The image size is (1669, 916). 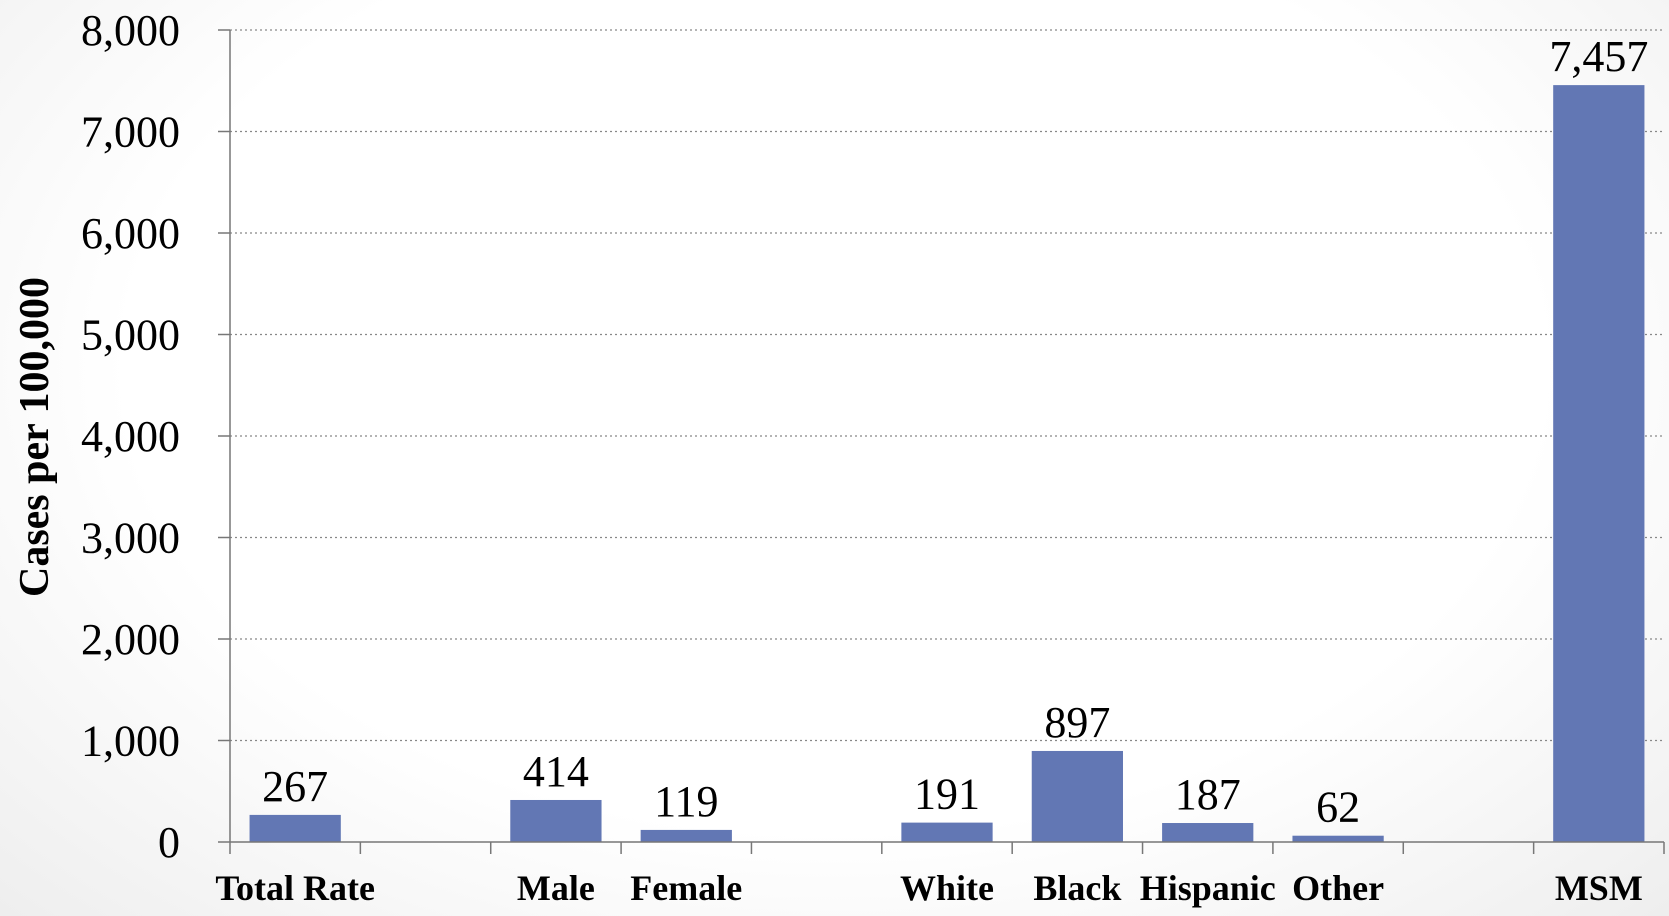 What do you see at coordinates (130, 233) in the screenshot?
I see `y-tick-label: 6,000` at bounding box center [130, 233].